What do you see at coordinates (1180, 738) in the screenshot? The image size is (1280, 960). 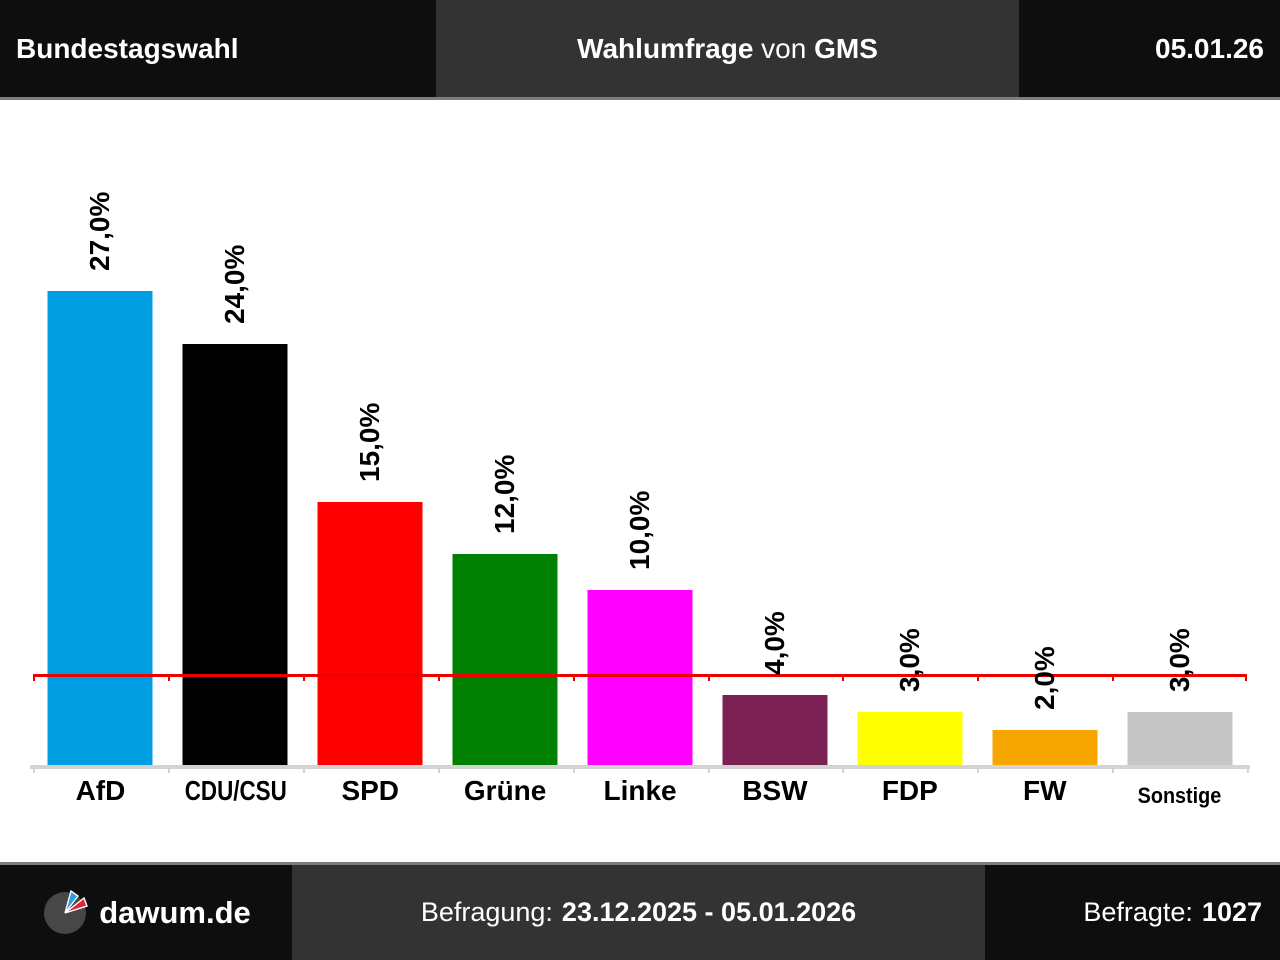 I see `bar-Sonstige` at bounding box center [1180, 738].